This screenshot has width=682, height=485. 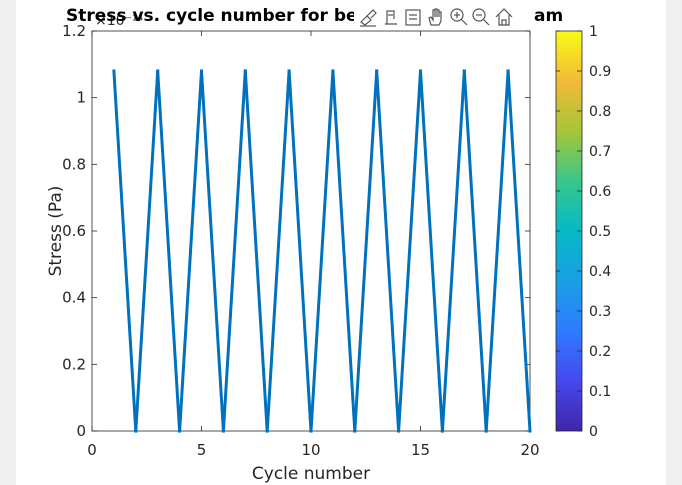 I want to click on colorbar-tick-label: 0.3, so click(x=600, y=312).